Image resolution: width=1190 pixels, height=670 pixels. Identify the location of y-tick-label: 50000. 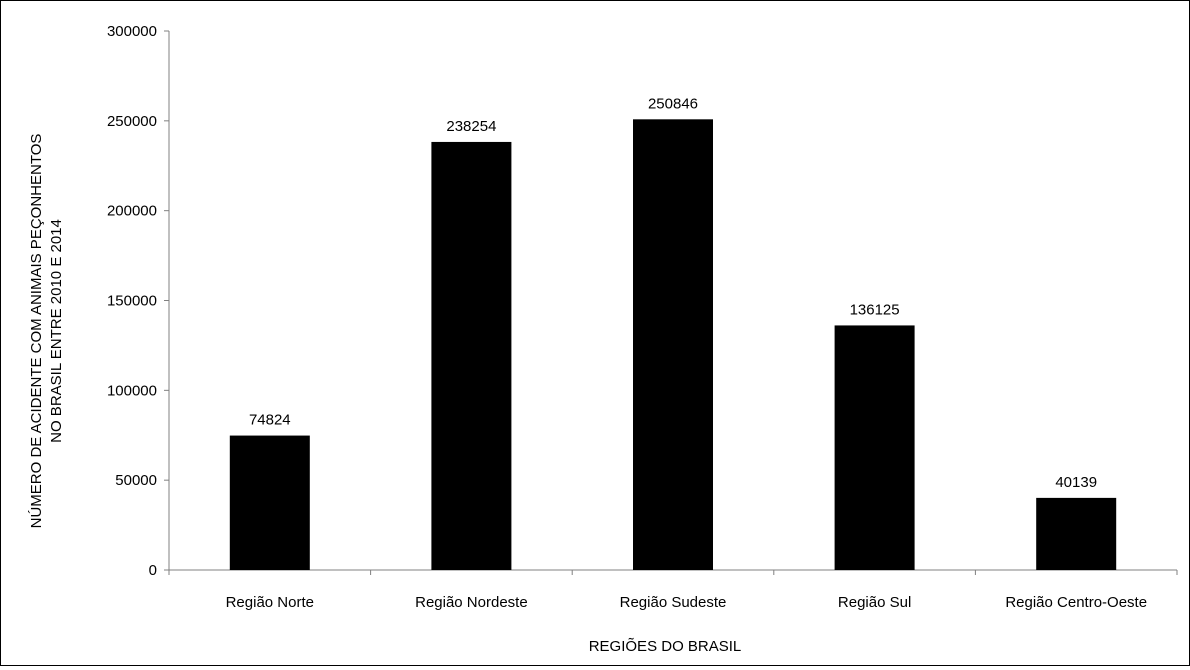
(136, 480).